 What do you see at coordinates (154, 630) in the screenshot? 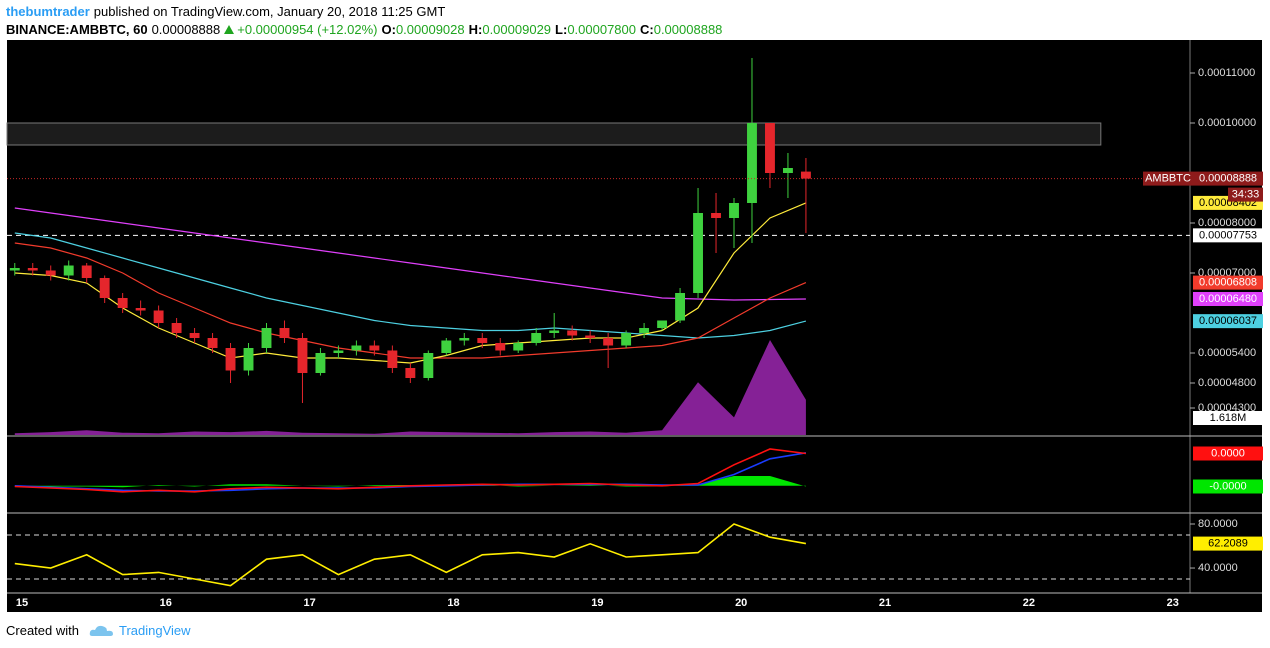
I see `brand: TradingView` at bounding box center [154, 630].